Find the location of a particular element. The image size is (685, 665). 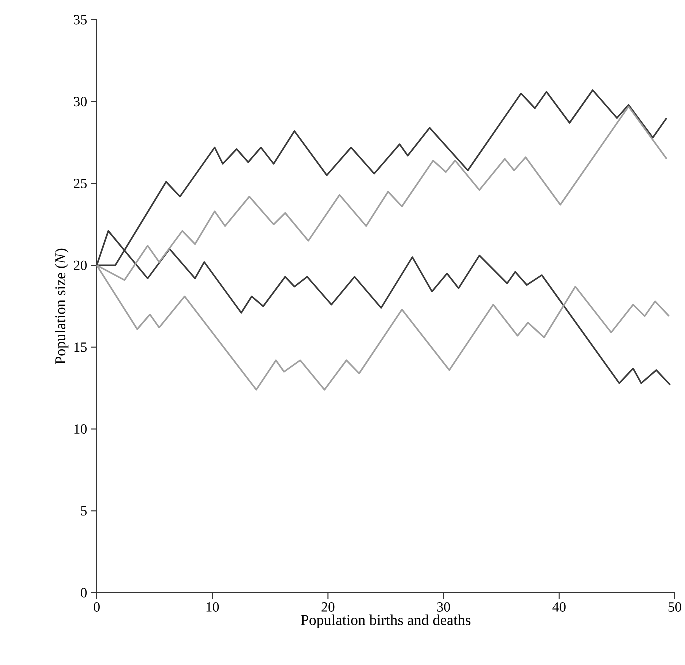

x-tick-label: 10 is located at coordinates (213, 607).